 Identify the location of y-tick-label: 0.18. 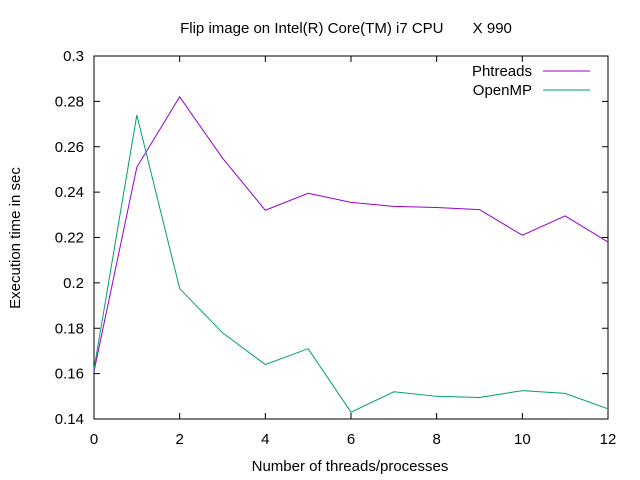
(69, 328).